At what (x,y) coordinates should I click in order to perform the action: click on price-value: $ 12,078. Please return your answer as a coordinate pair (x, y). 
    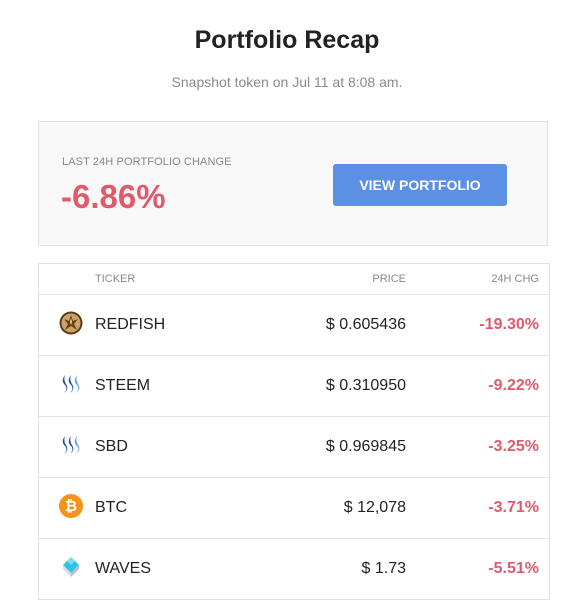
    Looking at the image, I should click on (374, 507).